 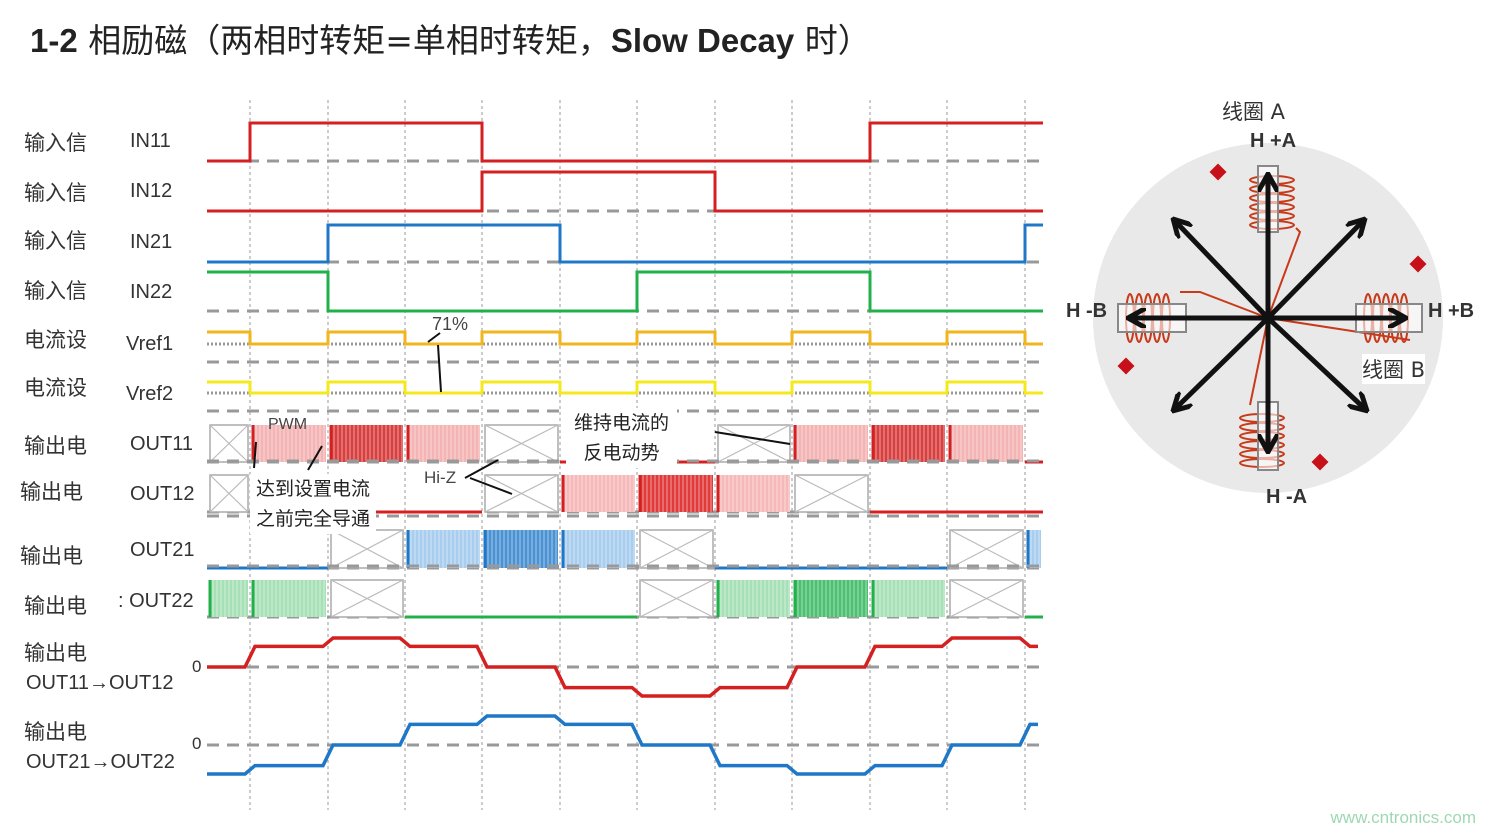 What do you see at coordinates (151, 292) in the screenshot?
I see `signal-name: IN22` at bounding box center [151, 292].